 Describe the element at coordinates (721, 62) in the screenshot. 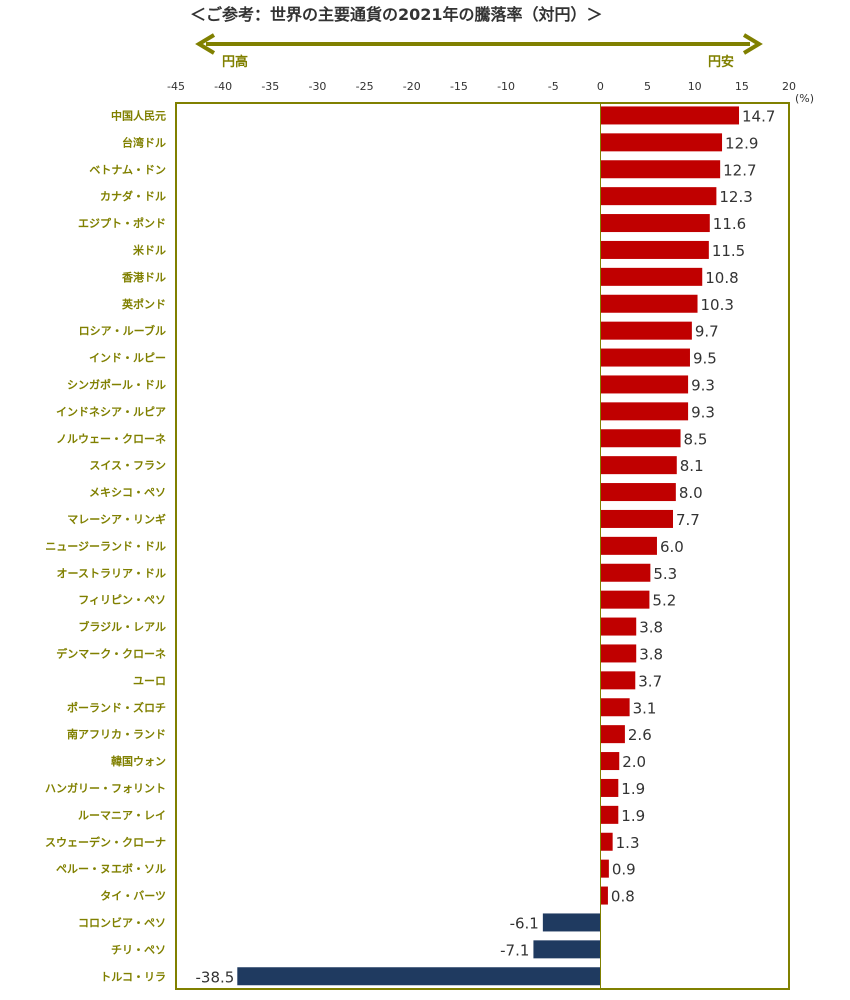

I see `label-yen-depreciation: 円安` at that location.